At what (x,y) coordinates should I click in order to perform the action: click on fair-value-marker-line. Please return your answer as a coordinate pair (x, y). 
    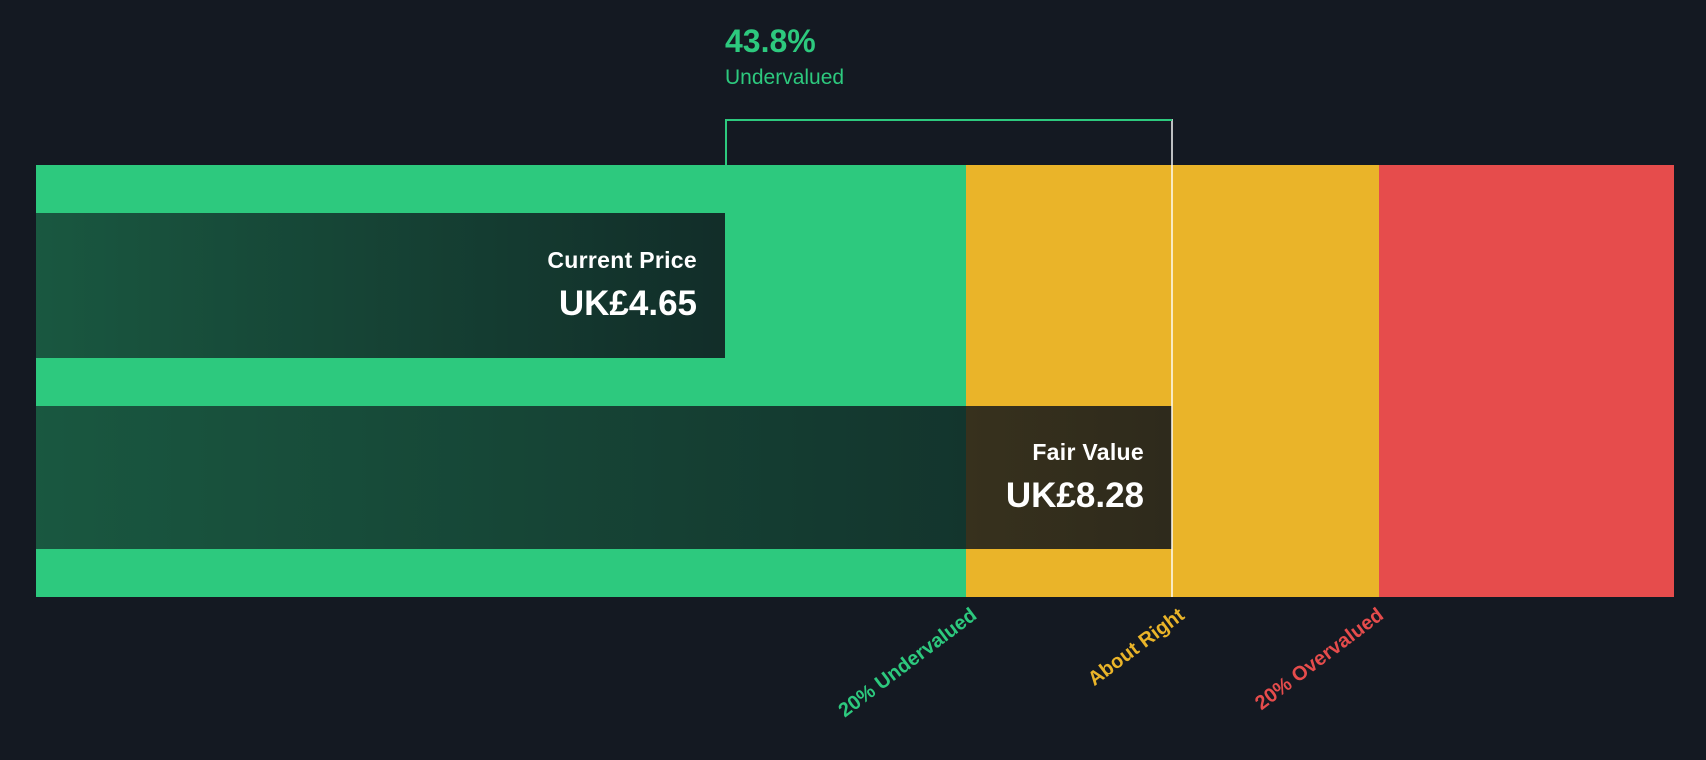
    Looking at the image, I should click on (1172, 358).